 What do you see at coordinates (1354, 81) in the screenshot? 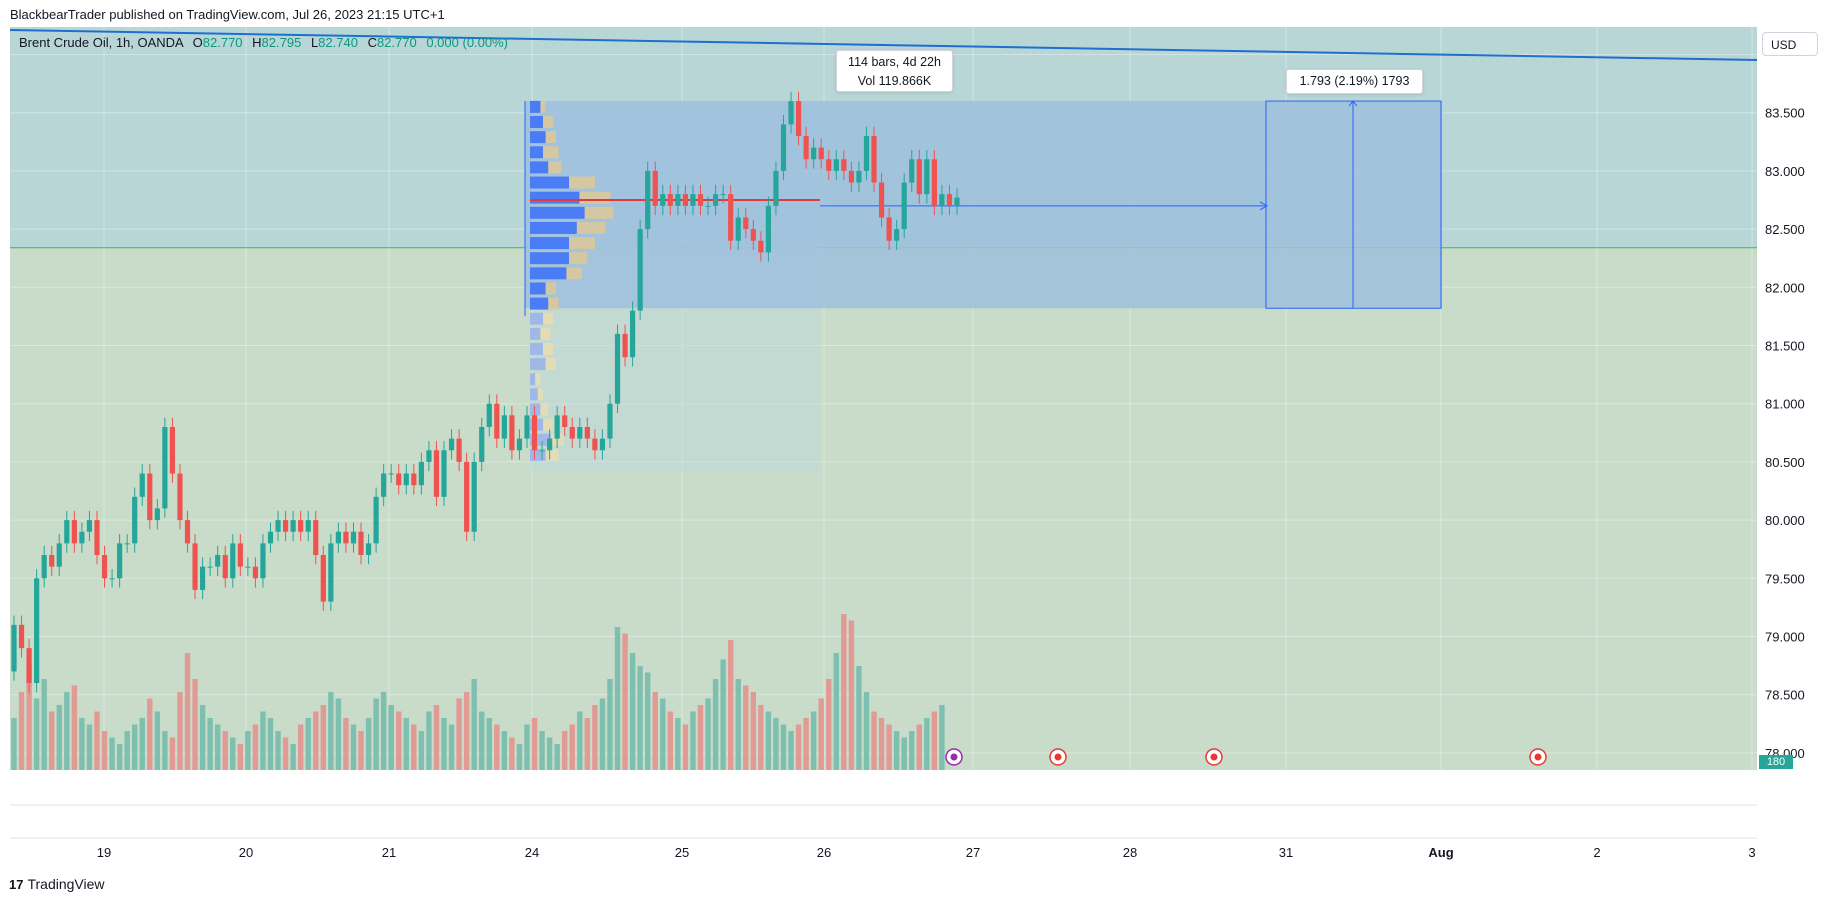
I see `target-tooltip: 1.793 (2.19%) 1793` at bounding box center [1354, 81].